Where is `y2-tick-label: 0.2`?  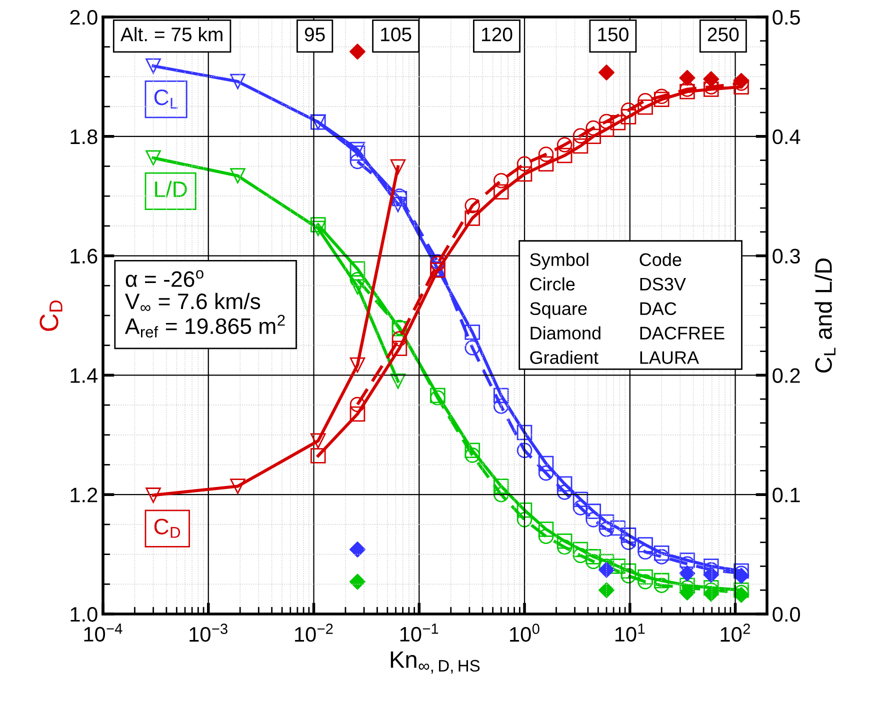
y2-tick-label: 0.2 is located at coordinates (786, 375).